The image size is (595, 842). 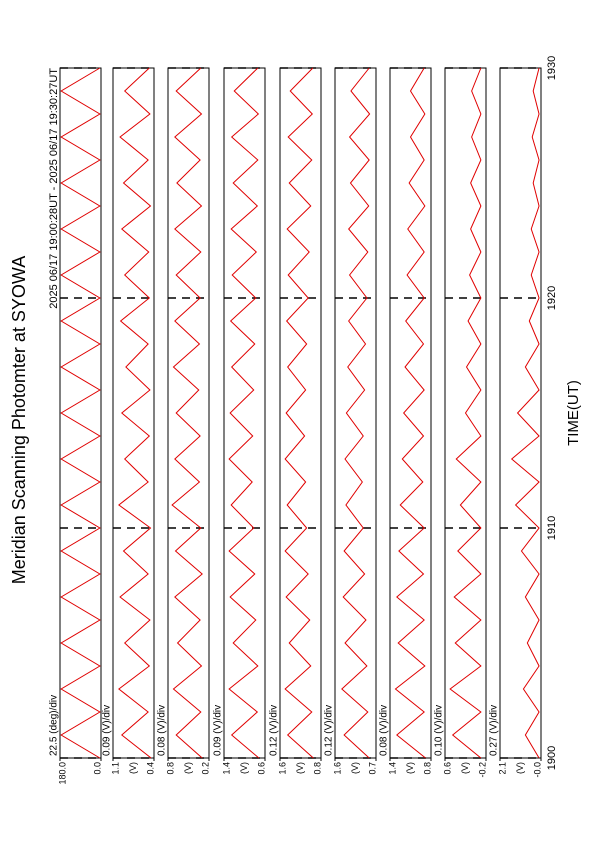 What do you see at coordinates (97, 768) in the screenshot?
I see `y-tick-label: 0.0` at bounding box center [97, 768].